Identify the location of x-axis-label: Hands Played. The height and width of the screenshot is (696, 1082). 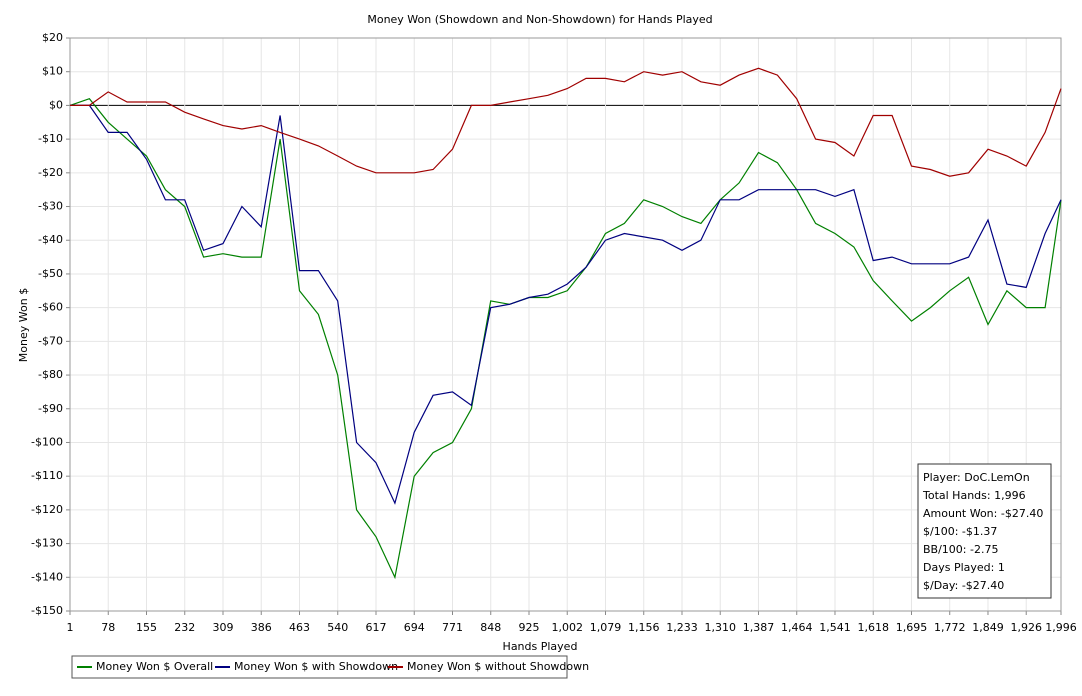
(540, 646).